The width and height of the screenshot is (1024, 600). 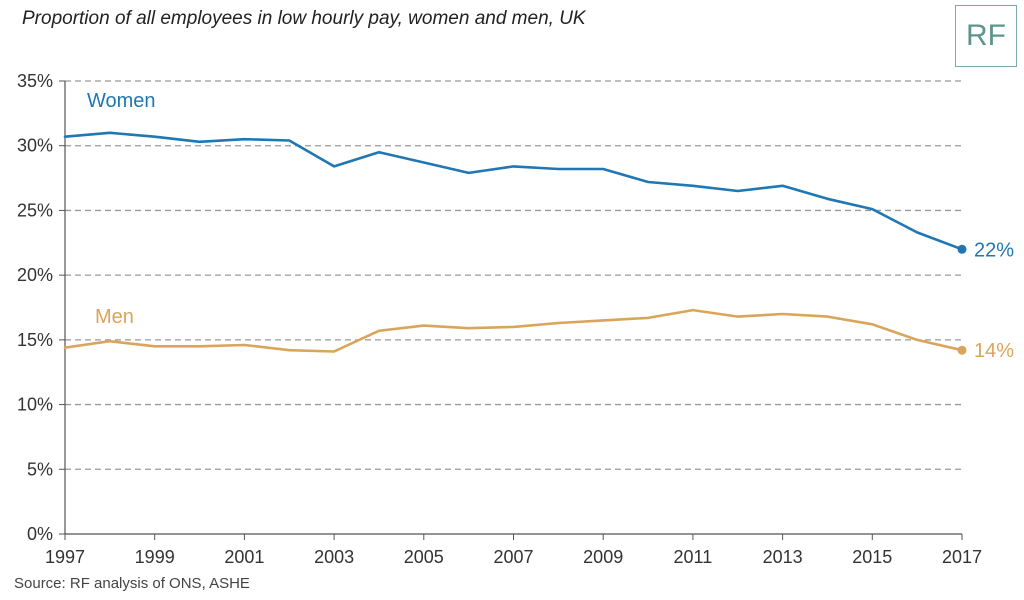 What do you see at coordinates (693, 557) in the screenshot?
I see `x-tick-label: 2011` at bounding box center [693, 557].